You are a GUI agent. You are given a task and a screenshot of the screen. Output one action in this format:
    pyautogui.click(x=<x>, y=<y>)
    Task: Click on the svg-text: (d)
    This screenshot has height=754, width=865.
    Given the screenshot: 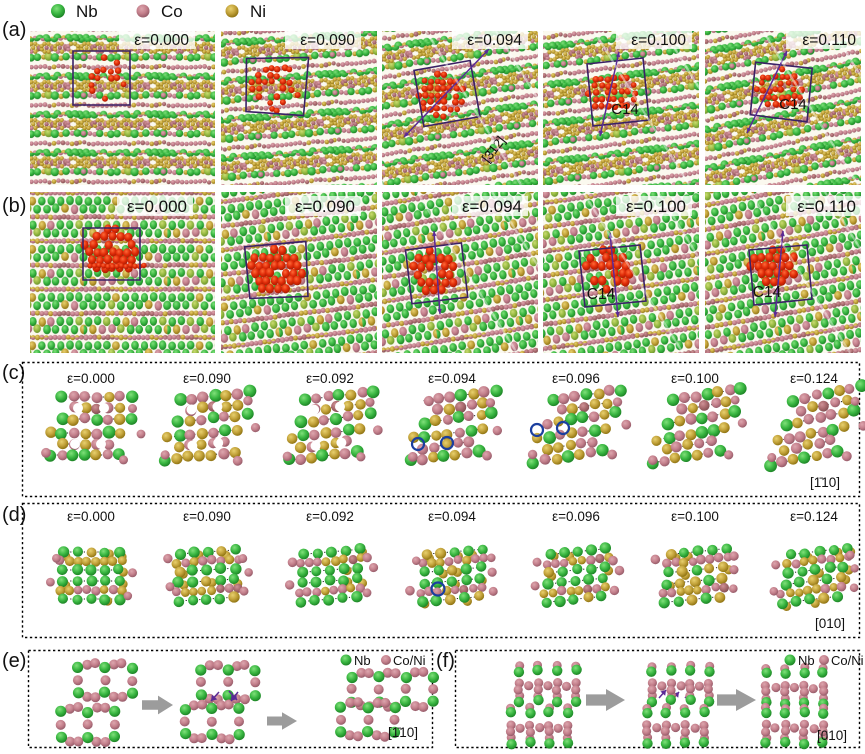 What is the action you would take?
    pyautogui.click(x=14, y=515)
    